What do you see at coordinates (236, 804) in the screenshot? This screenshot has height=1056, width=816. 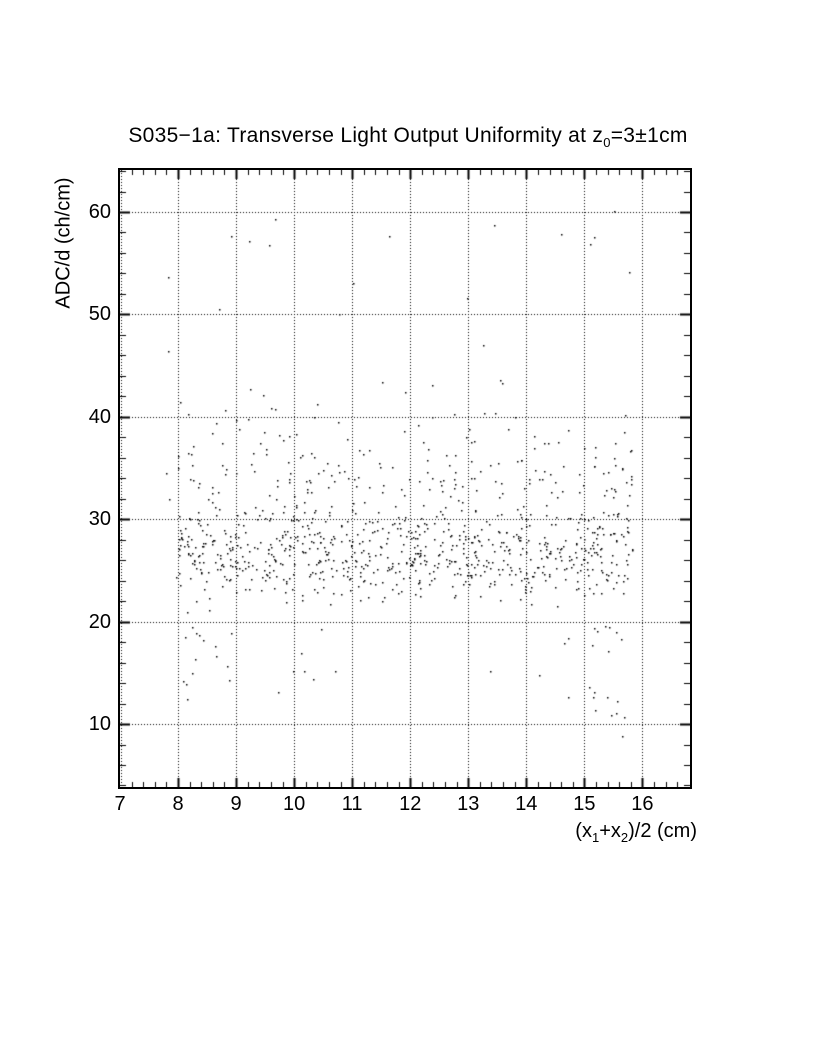 I see `x-tick-label: 9` at bounding box center [236, 804].